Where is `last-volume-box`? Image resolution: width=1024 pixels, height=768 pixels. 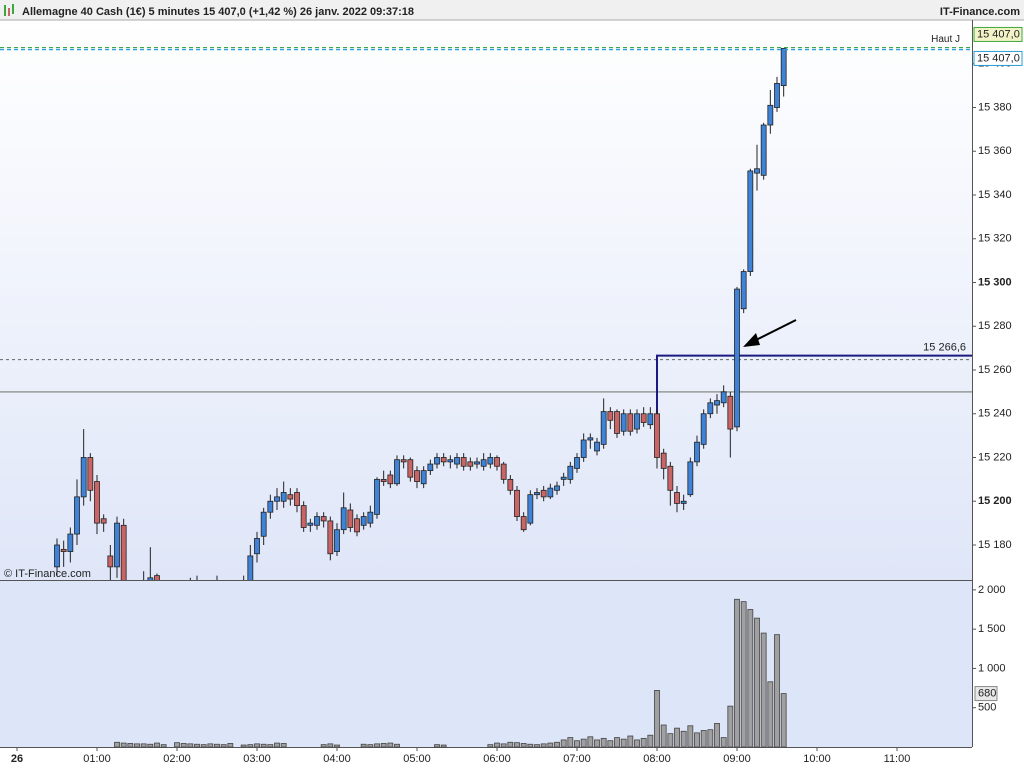 last-volume-box is located at coordinates (986, 694).